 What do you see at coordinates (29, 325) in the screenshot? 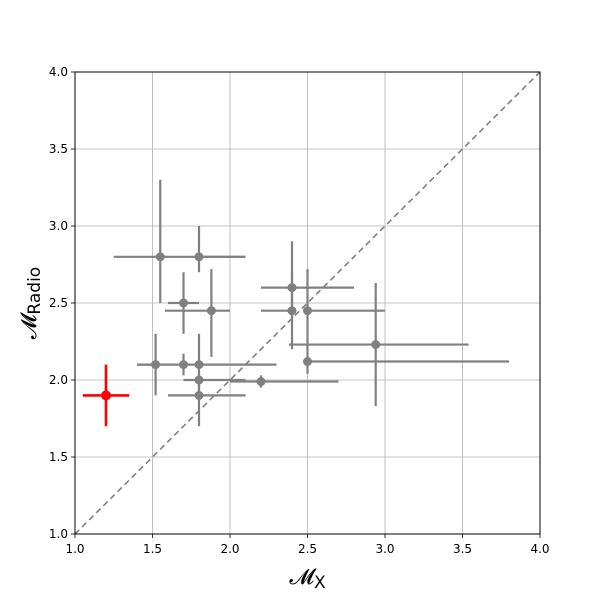
I see `y-axis-label-main: 𝓜` at bounding box center [29, 325].